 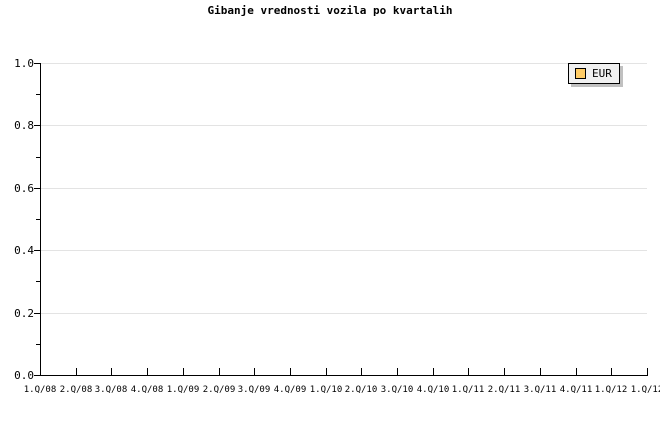 What do you see at coordinates (254, 390) in the screenshot?
I see `x-axis-label: 3.Q/09` at bounding box center [254, 390].